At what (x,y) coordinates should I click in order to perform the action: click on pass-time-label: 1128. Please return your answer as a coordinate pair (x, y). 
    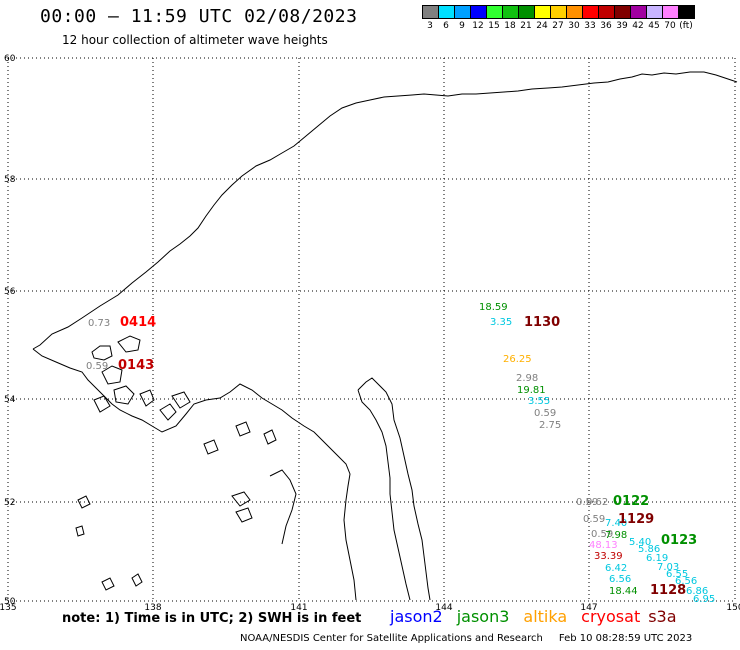
    Looking at the image, I should click on (668, 590).